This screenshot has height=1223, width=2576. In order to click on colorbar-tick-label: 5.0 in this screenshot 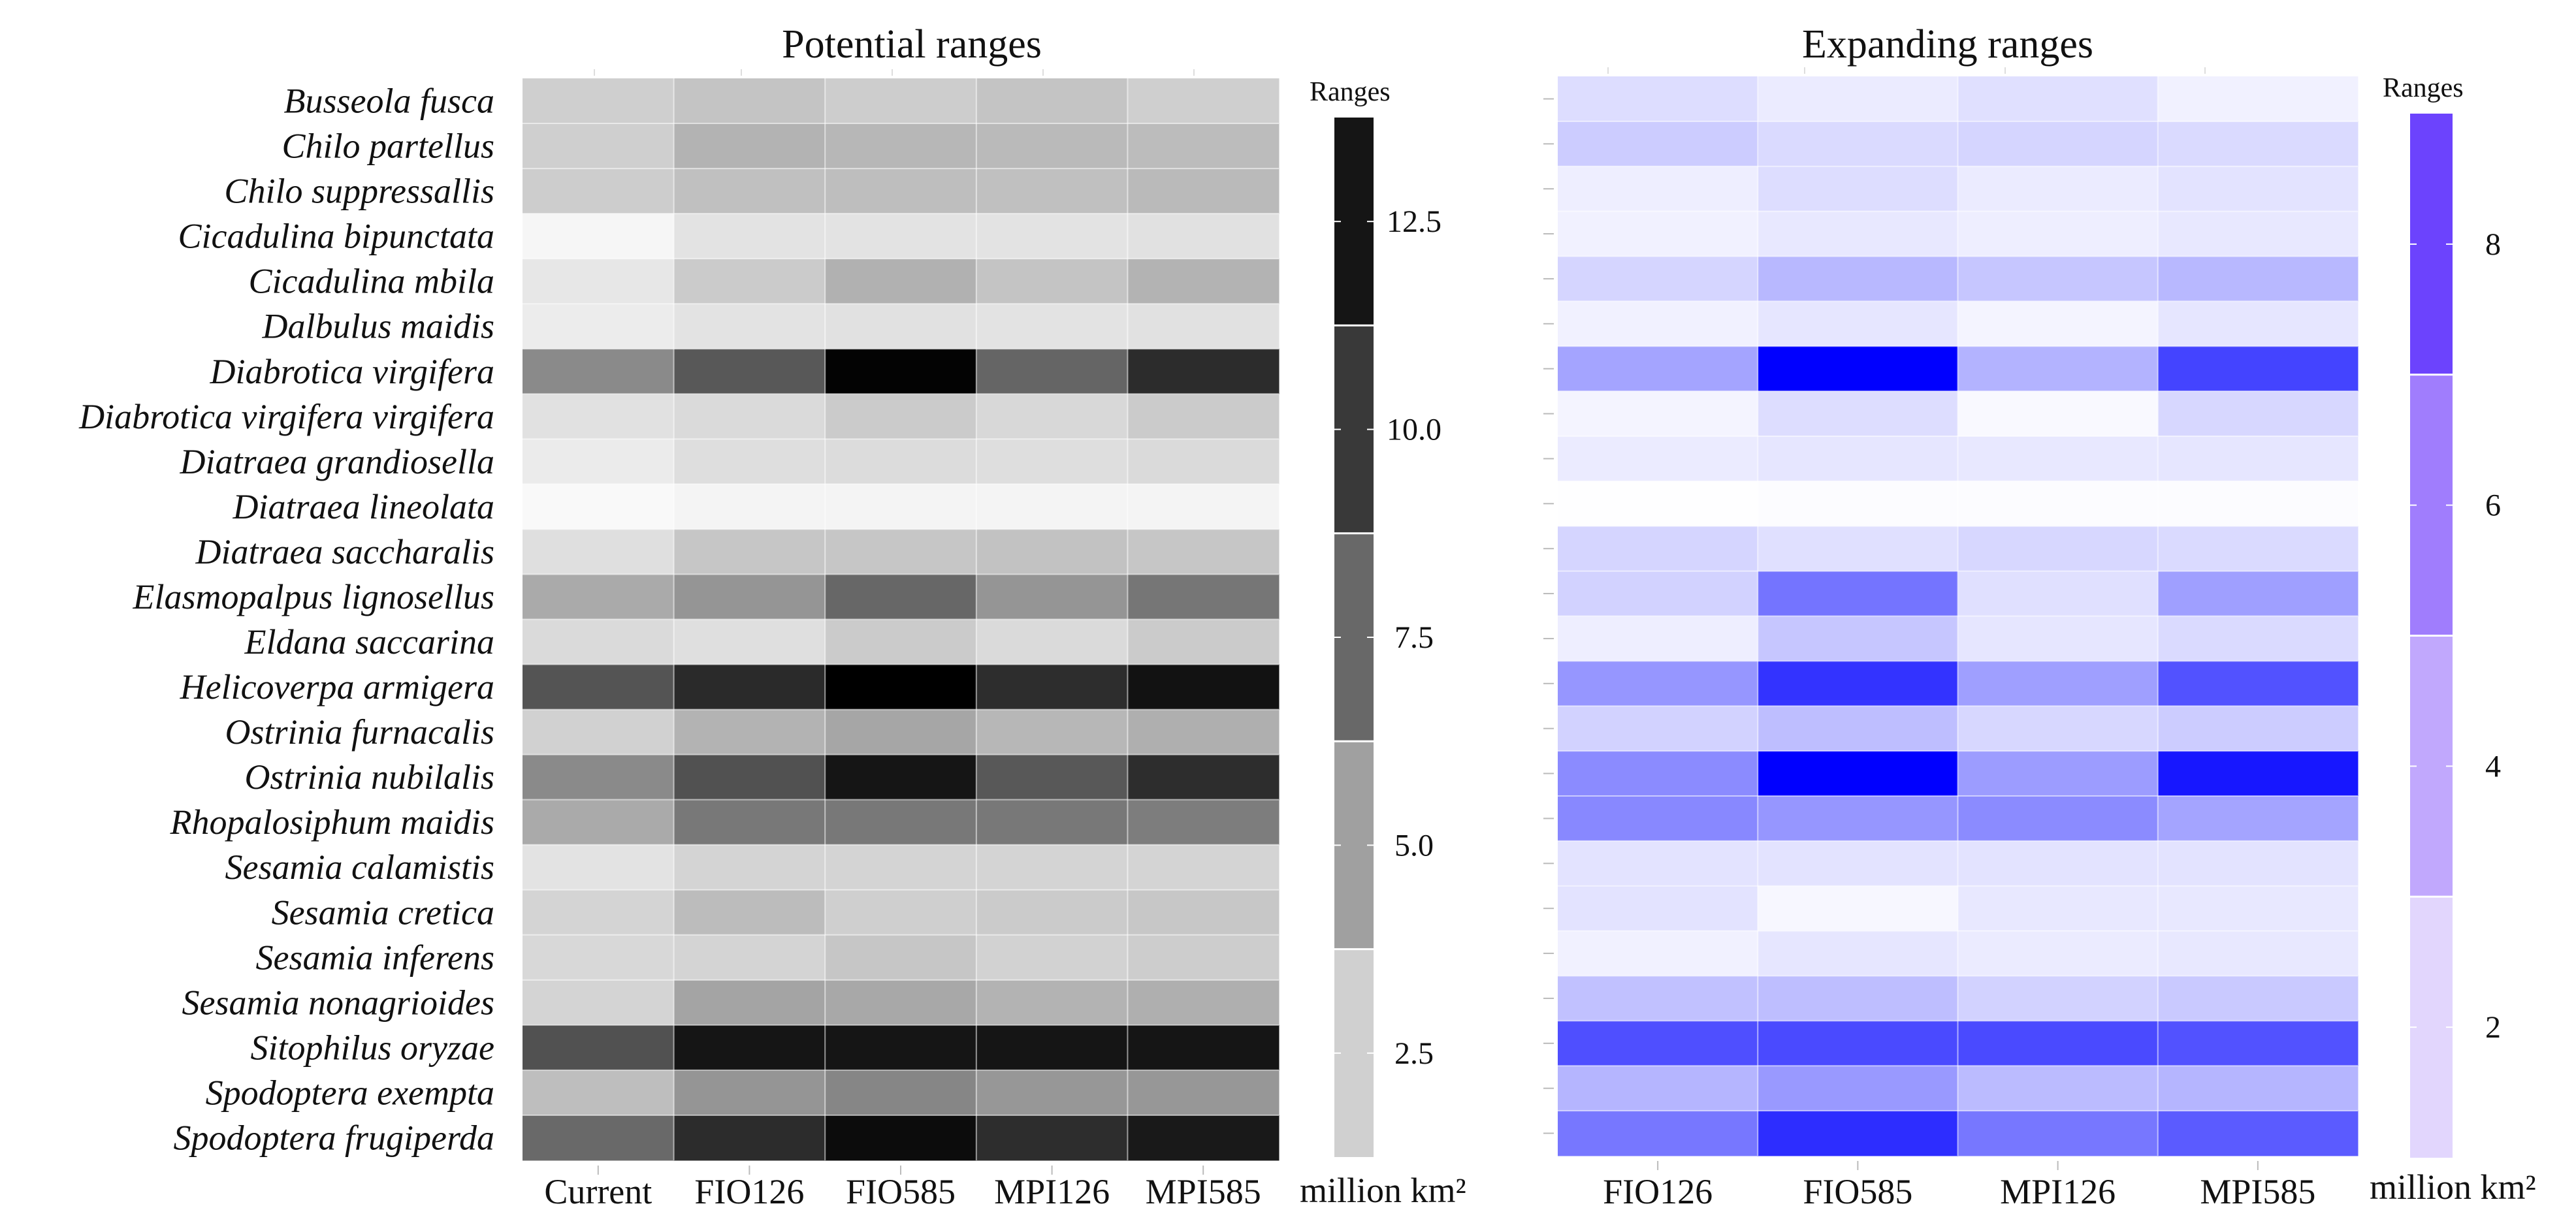, I will do `click(1414, 845)`.